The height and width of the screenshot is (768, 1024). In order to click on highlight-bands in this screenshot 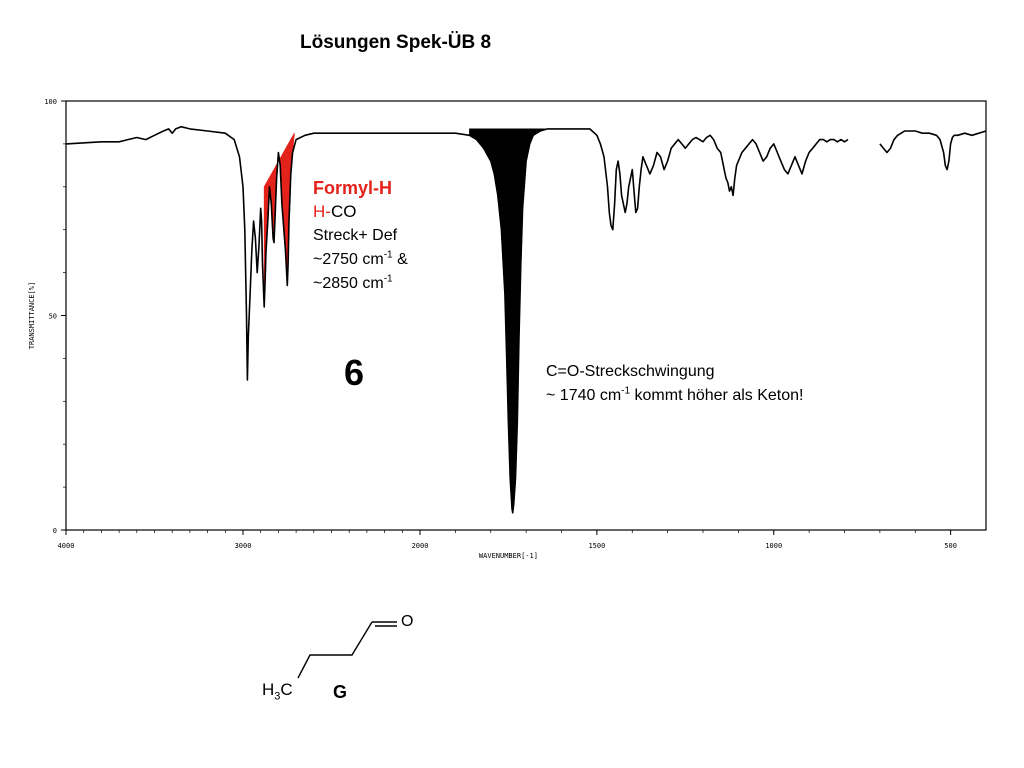, I will do `click(409, 320)`.